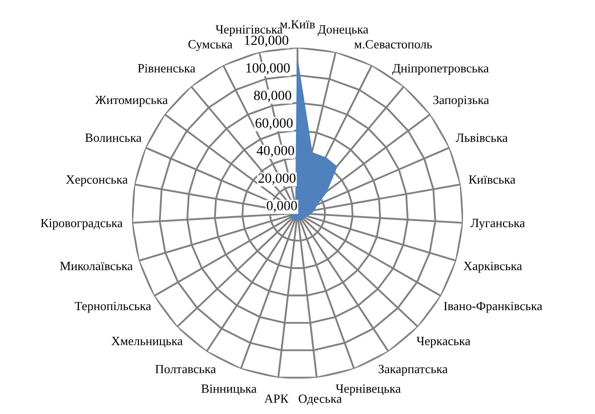  What do you see at coordinates (275, 152) in the screenshot?
I see `y-tick-label: 40,000` at bounding box center [275, 152].